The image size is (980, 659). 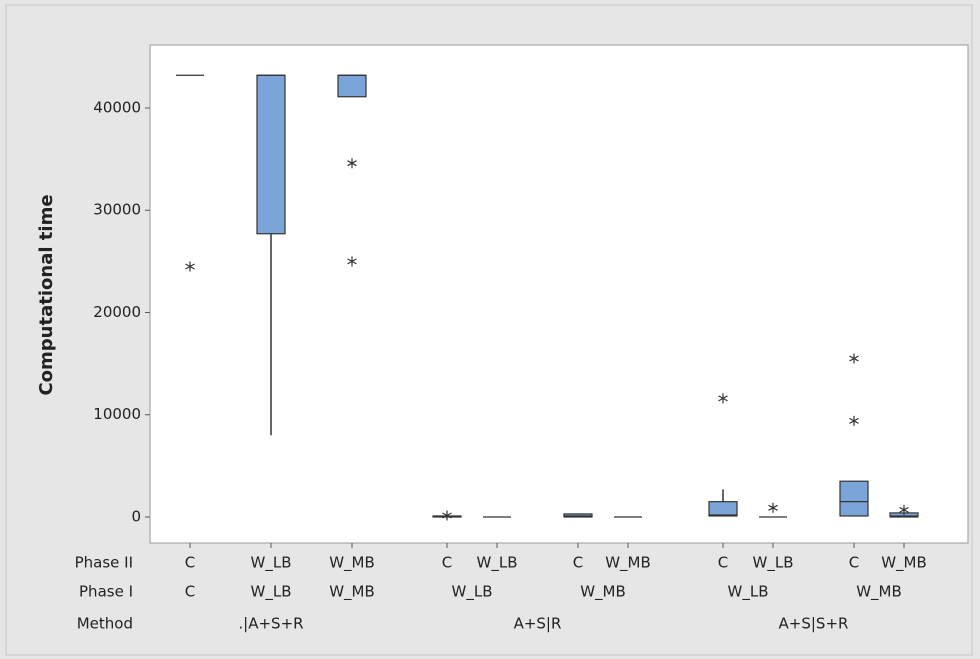 I want to click on y-tick-label: 10000, so click(x=117, y=414).